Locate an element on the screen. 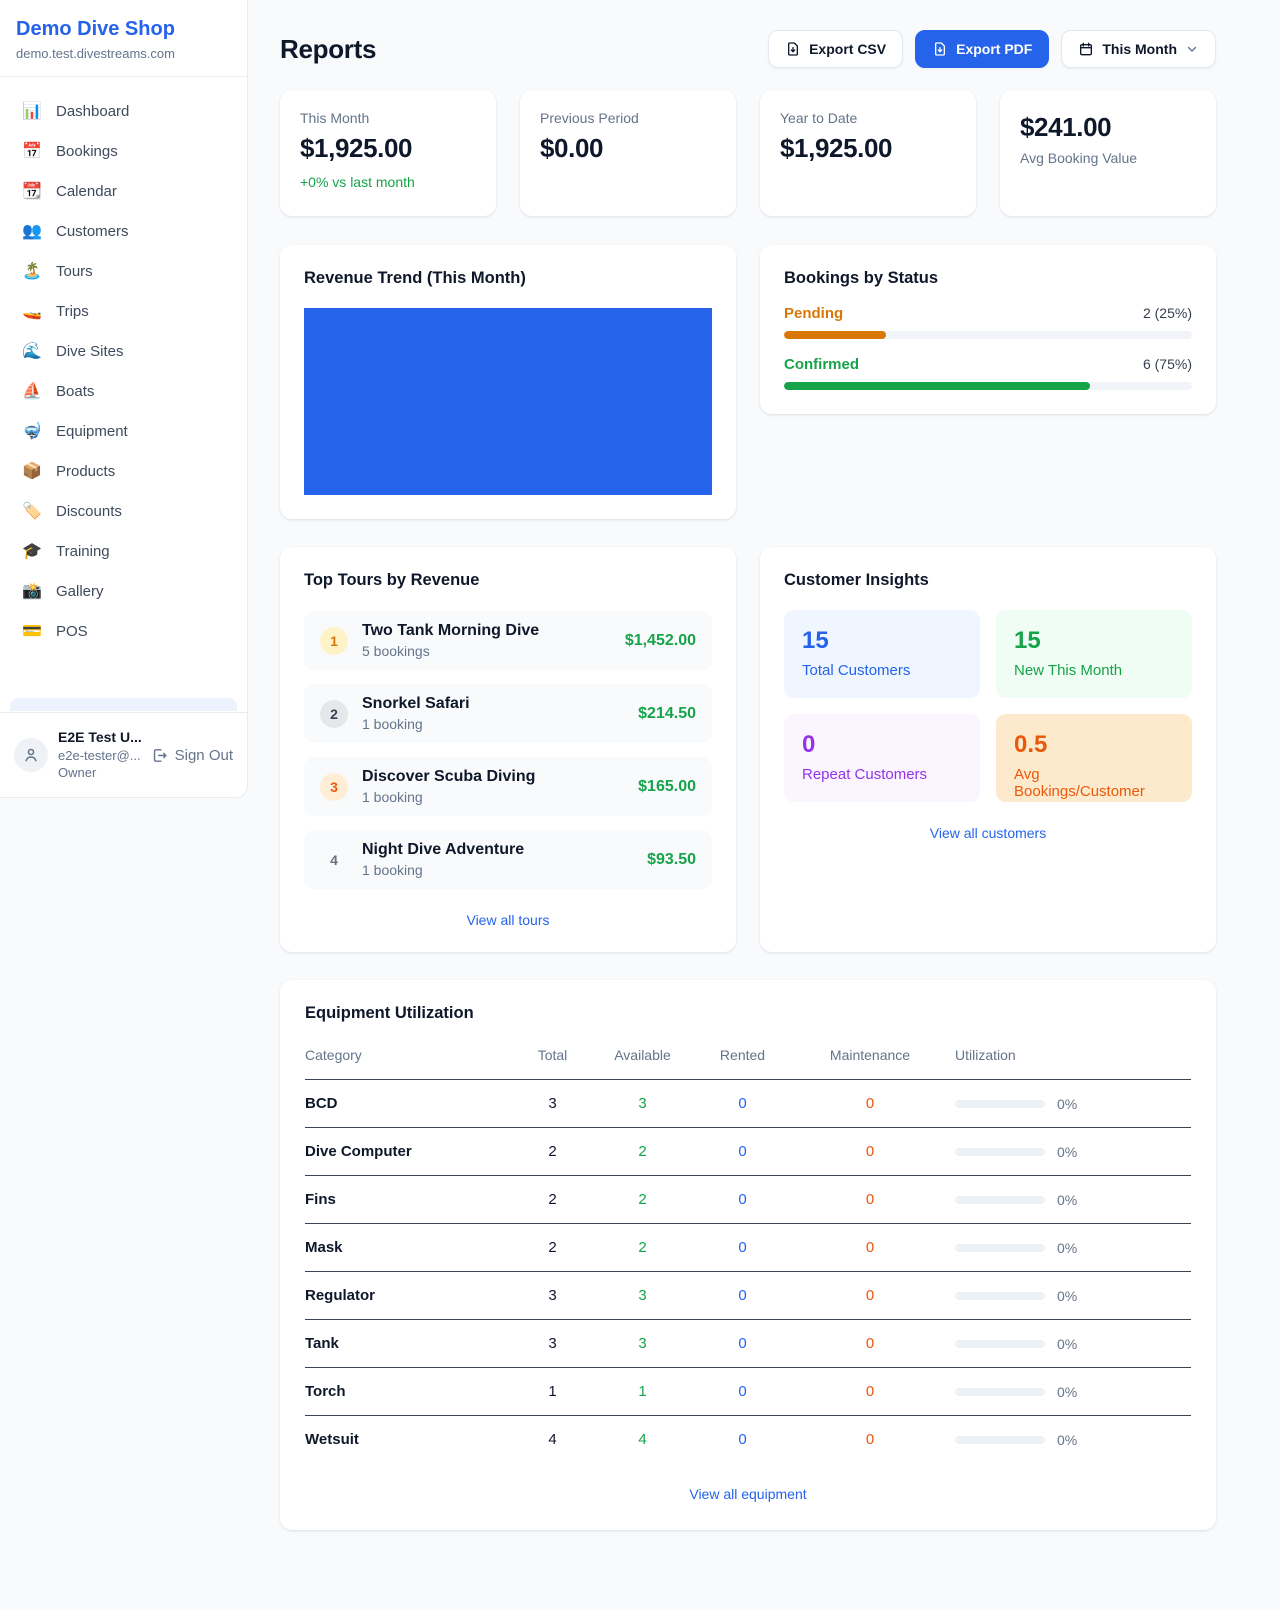  stat-card-this-month: This Month $1,925.00 +0% vs last month is located at coordinates (388, 153).